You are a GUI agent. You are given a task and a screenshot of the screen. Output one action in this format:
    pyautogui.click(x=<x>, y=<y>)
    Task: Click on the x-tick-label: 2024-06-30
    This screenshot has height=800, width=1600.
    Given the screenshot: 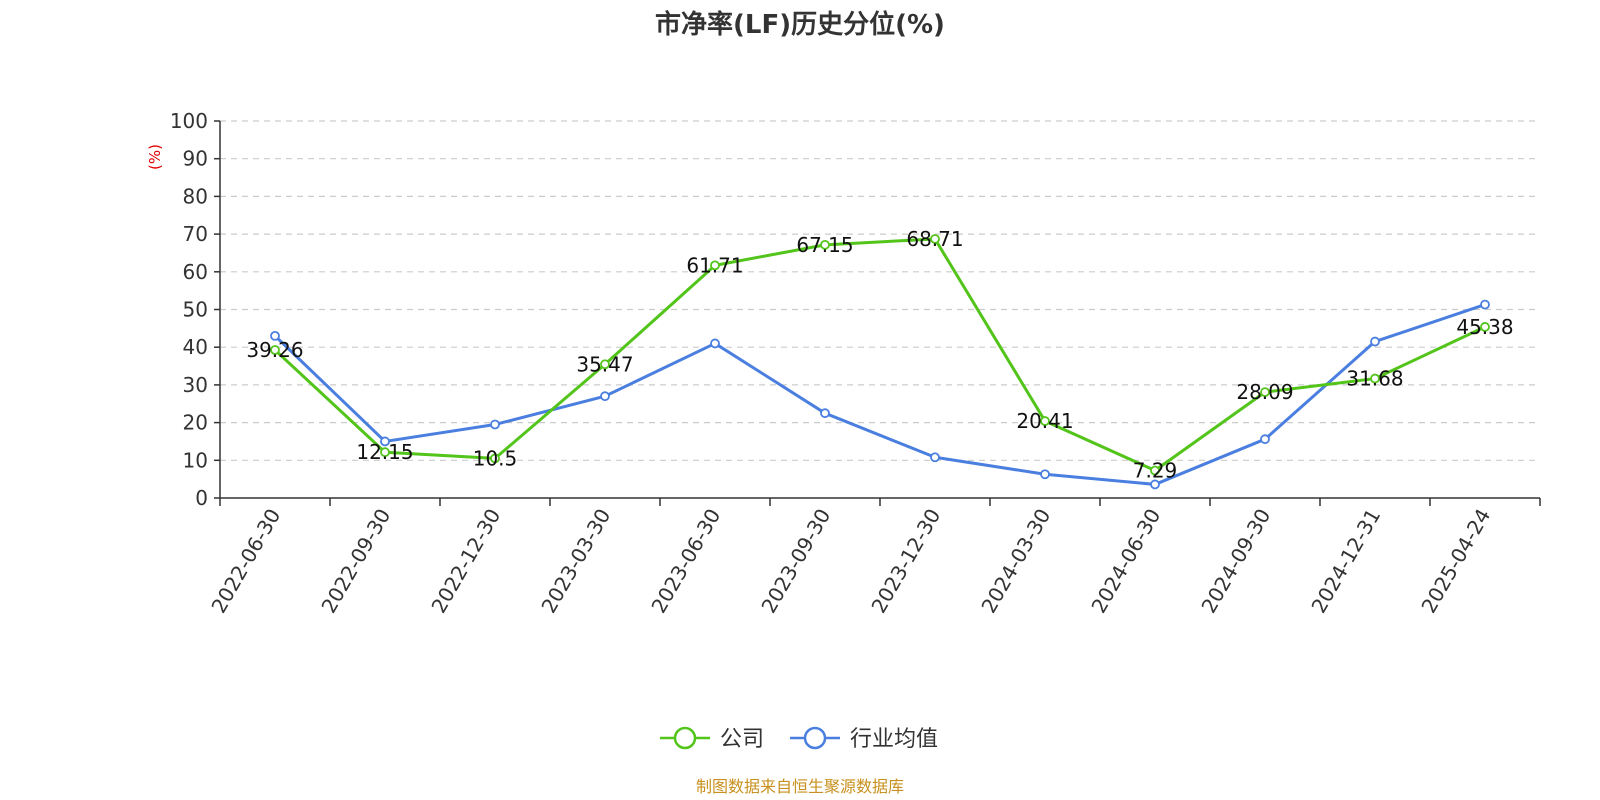 What is the action you would take?
    pyautogui.click(x=1125, y=561)
    